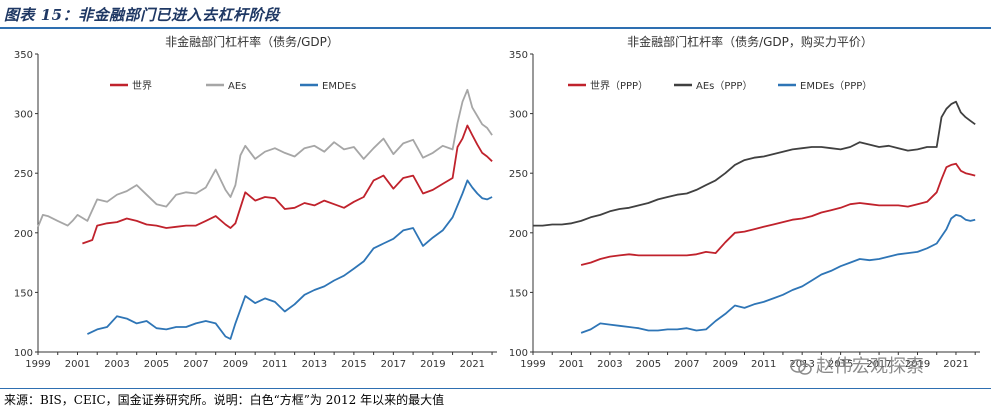 Image resolution: width=991 pixels, height=410 pixels. Describe the element at coordinates (142, 15) in the screenshot. I see `figure-title: 图表 15：非金融部门已进入去杠杆阶段` at that location.